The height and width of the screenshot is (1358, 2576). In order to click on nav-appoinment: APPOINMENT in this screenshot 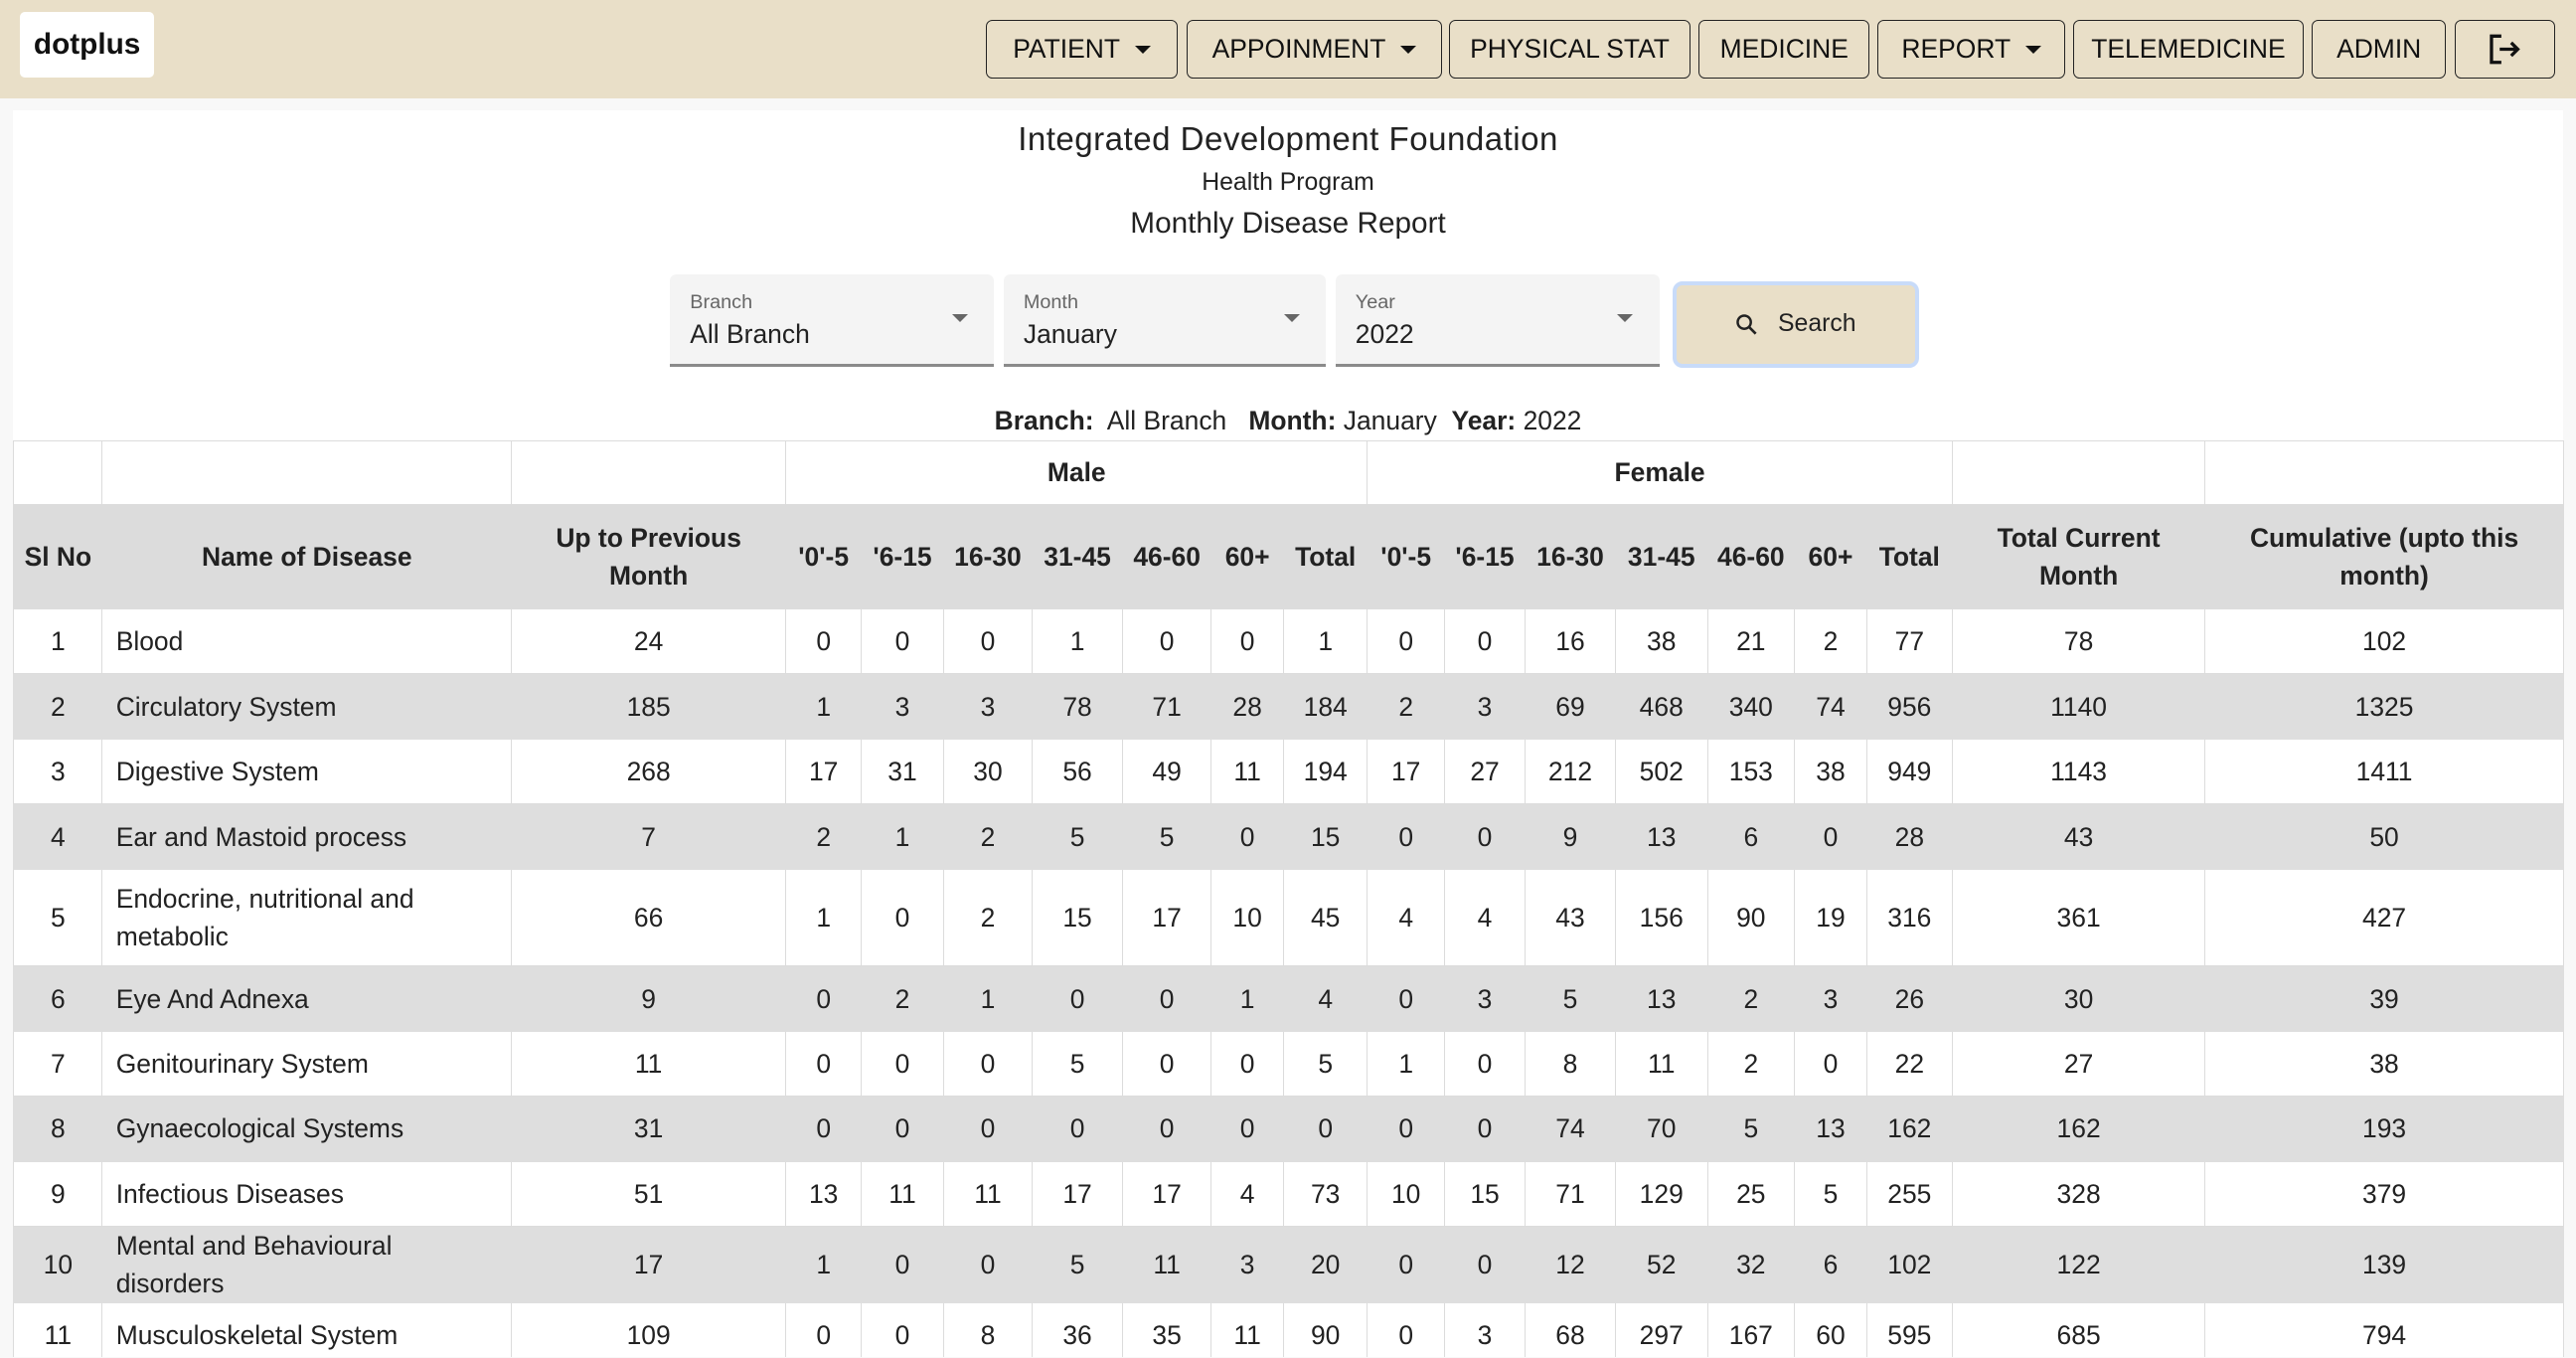, I will do `click(1314, 49)`.